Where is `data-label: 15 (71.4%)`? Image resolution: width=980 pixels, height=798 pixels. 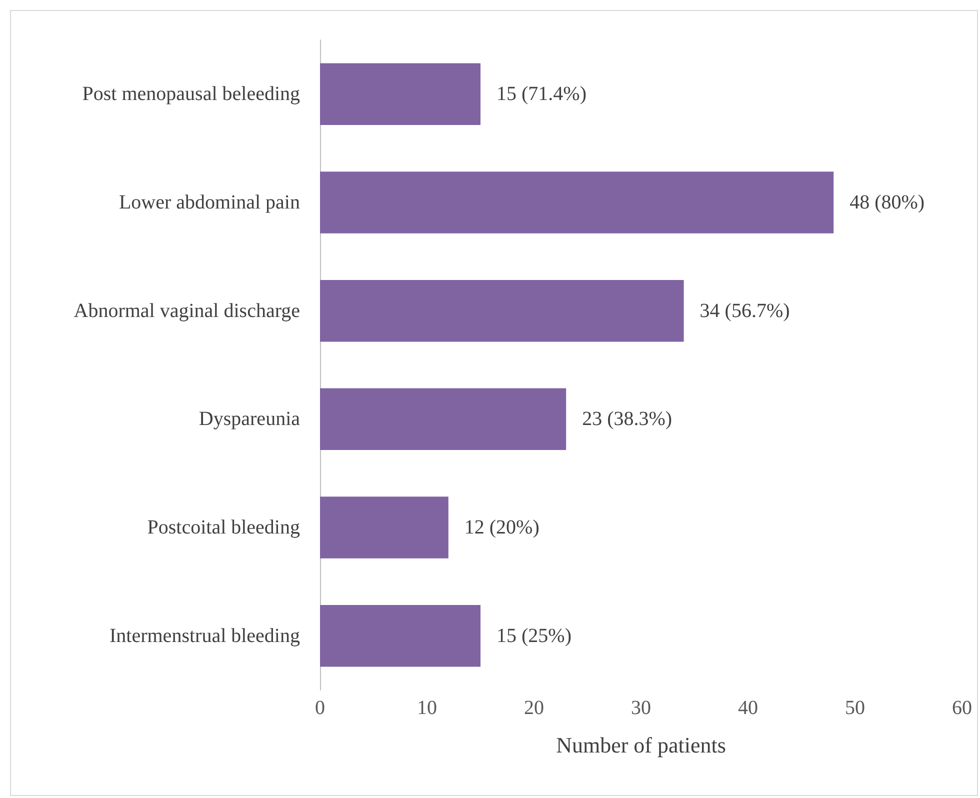 data-label: 15 (71.4%) is located at coordinates (541, 94).